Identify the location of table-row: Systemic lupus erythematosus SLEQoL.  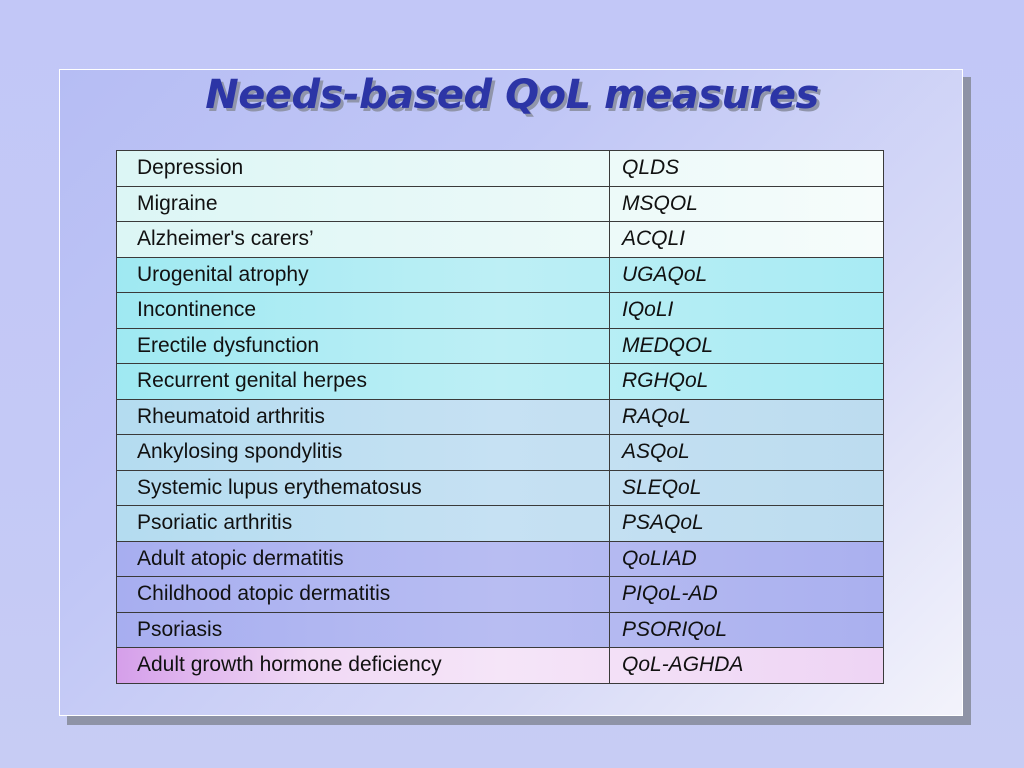
(500, 487).